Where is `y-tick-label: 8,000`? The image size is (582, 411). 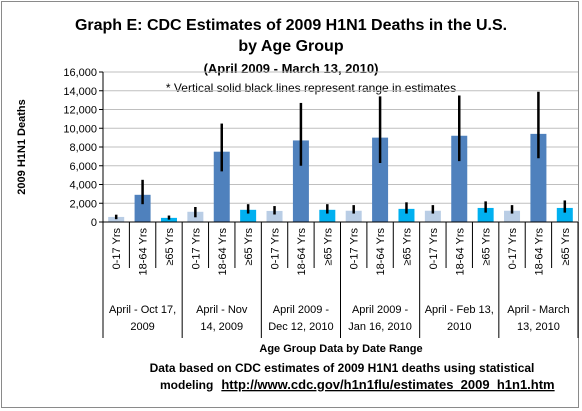 y-tick-label: 8,000 is located at coordinates (83, 148).